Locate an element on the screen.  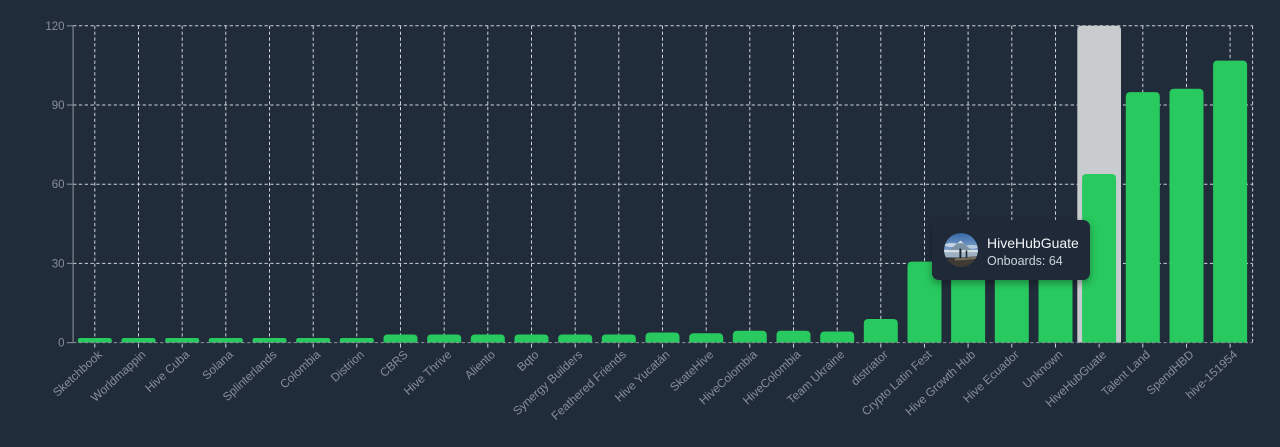
svg-text: 90 is located at coordinates (58, 106).